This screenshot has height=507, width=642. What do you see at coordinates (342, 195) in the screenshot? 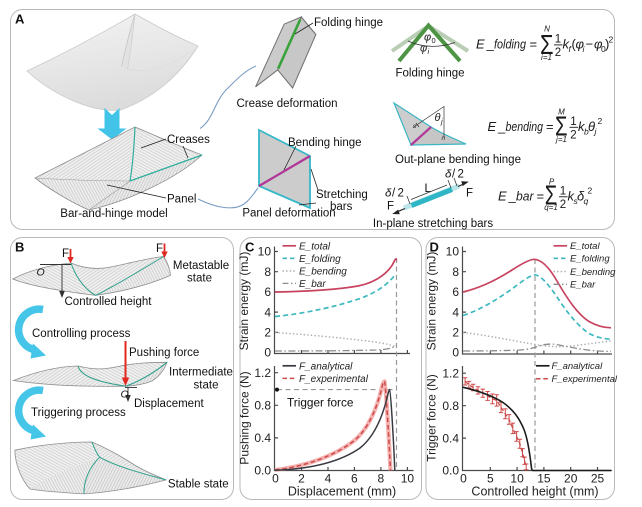
I see `svg-text: Stretching` at bounding box center [342, 195].